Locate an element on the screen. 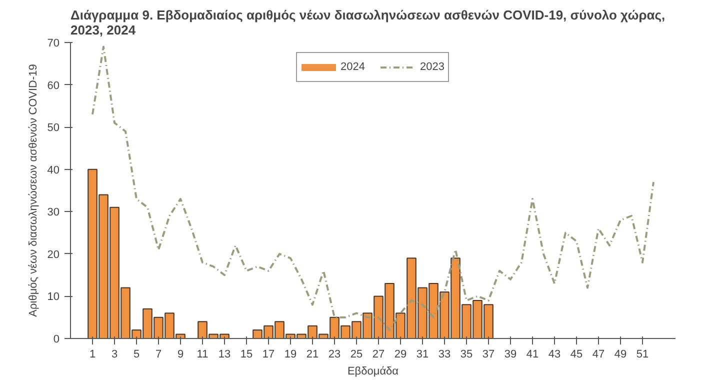  x-axis-title: Εβδομάδα is located at coordinates (373, 372).